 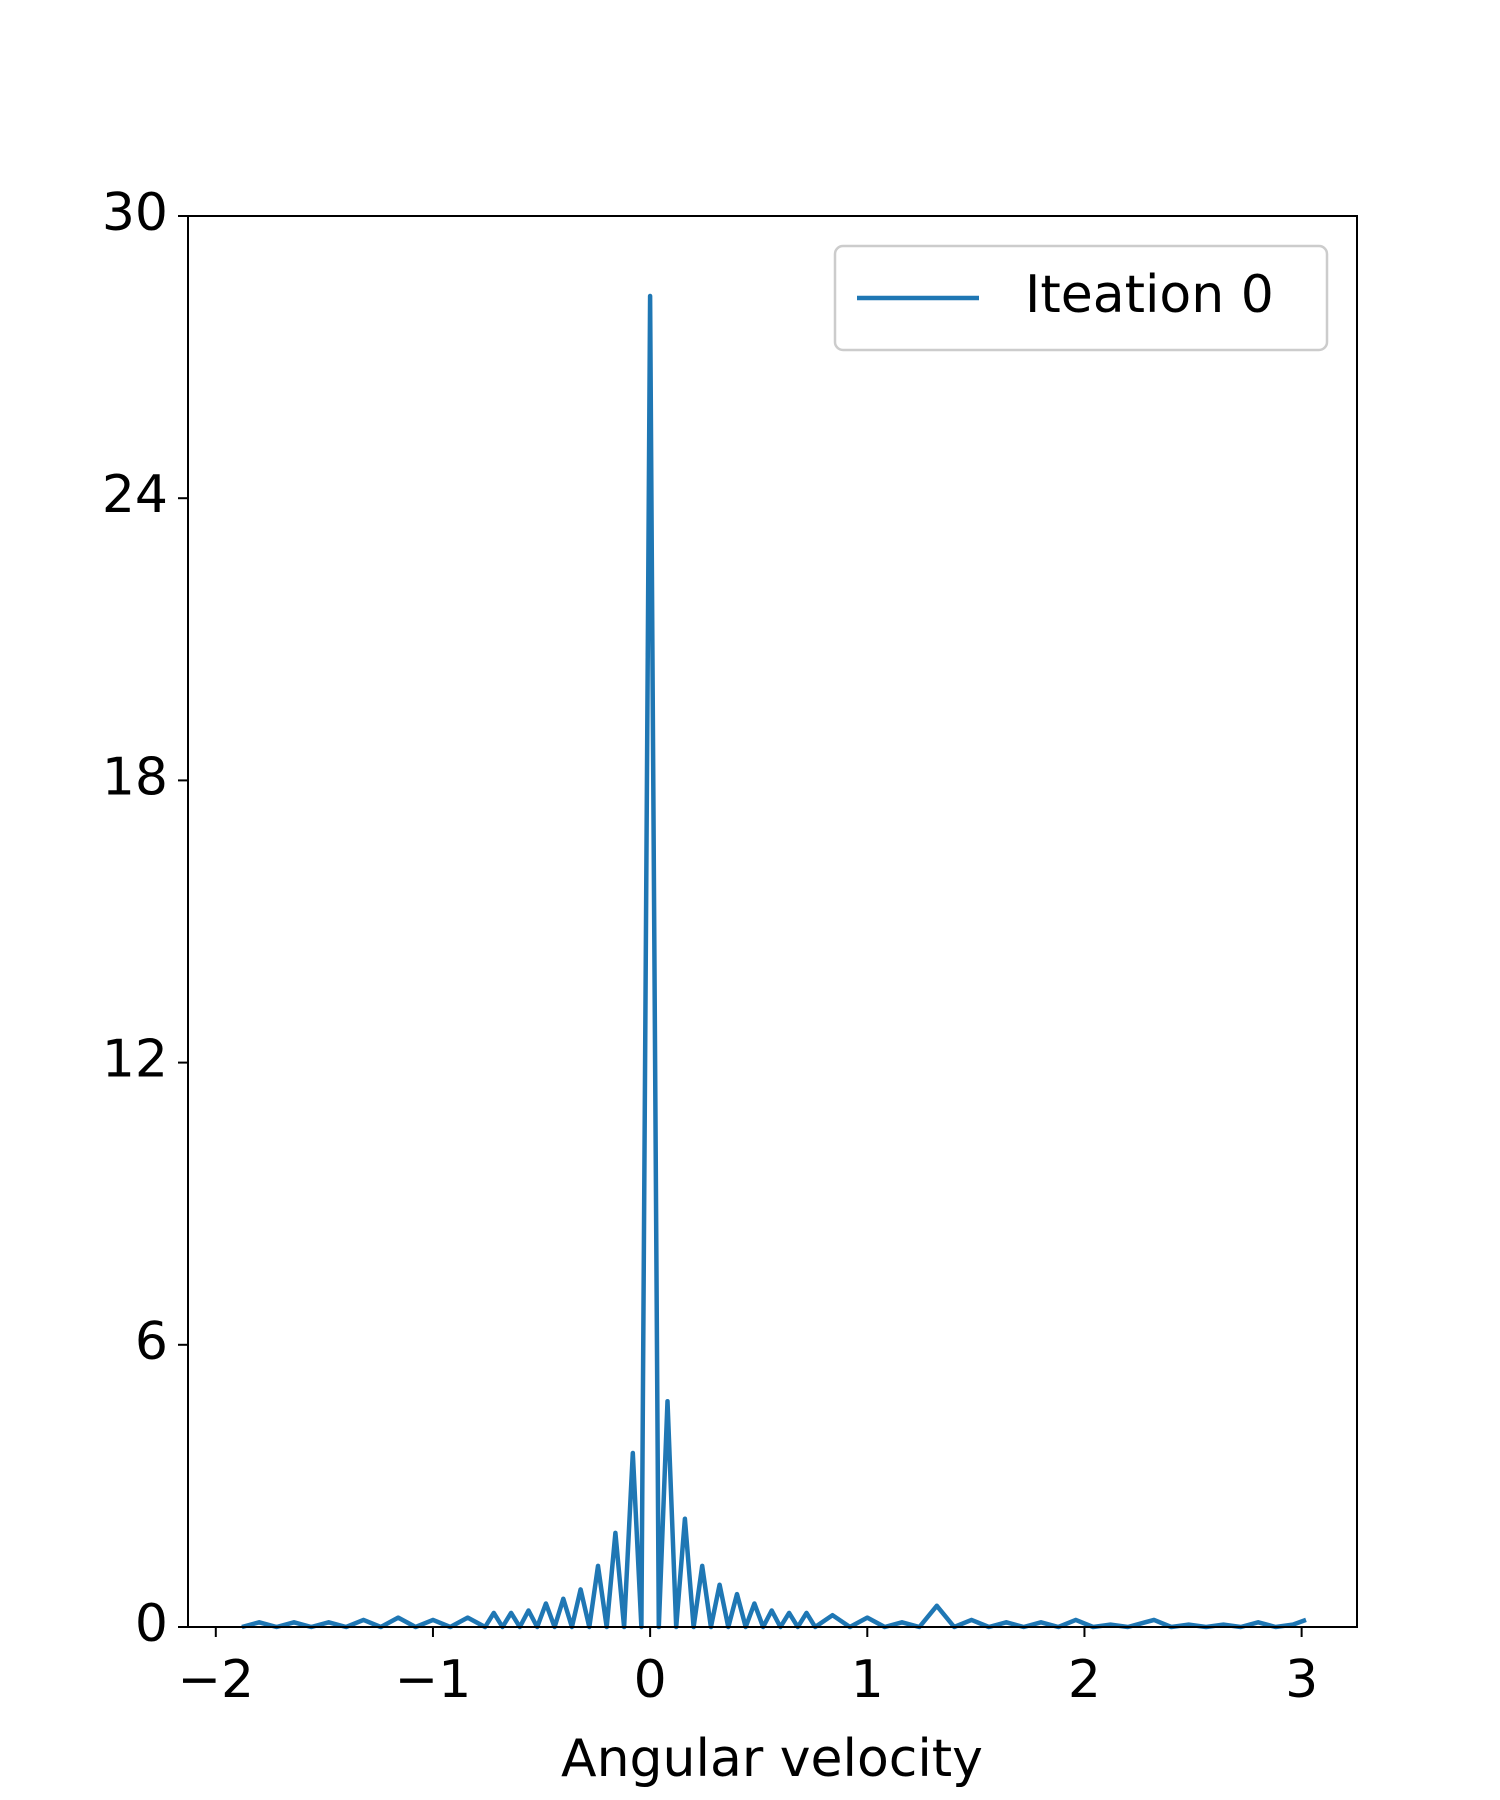 I want to click on x-tick-label: 3, so click(x=1301, y=1680).